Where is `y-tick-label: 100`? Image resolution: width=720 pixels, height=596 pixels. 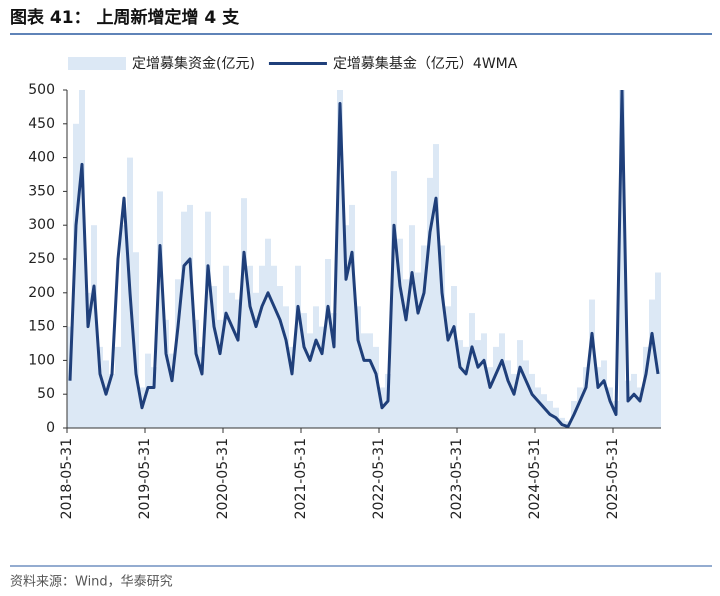 y-tick-label: 100 is located at coordinates (41, 360).